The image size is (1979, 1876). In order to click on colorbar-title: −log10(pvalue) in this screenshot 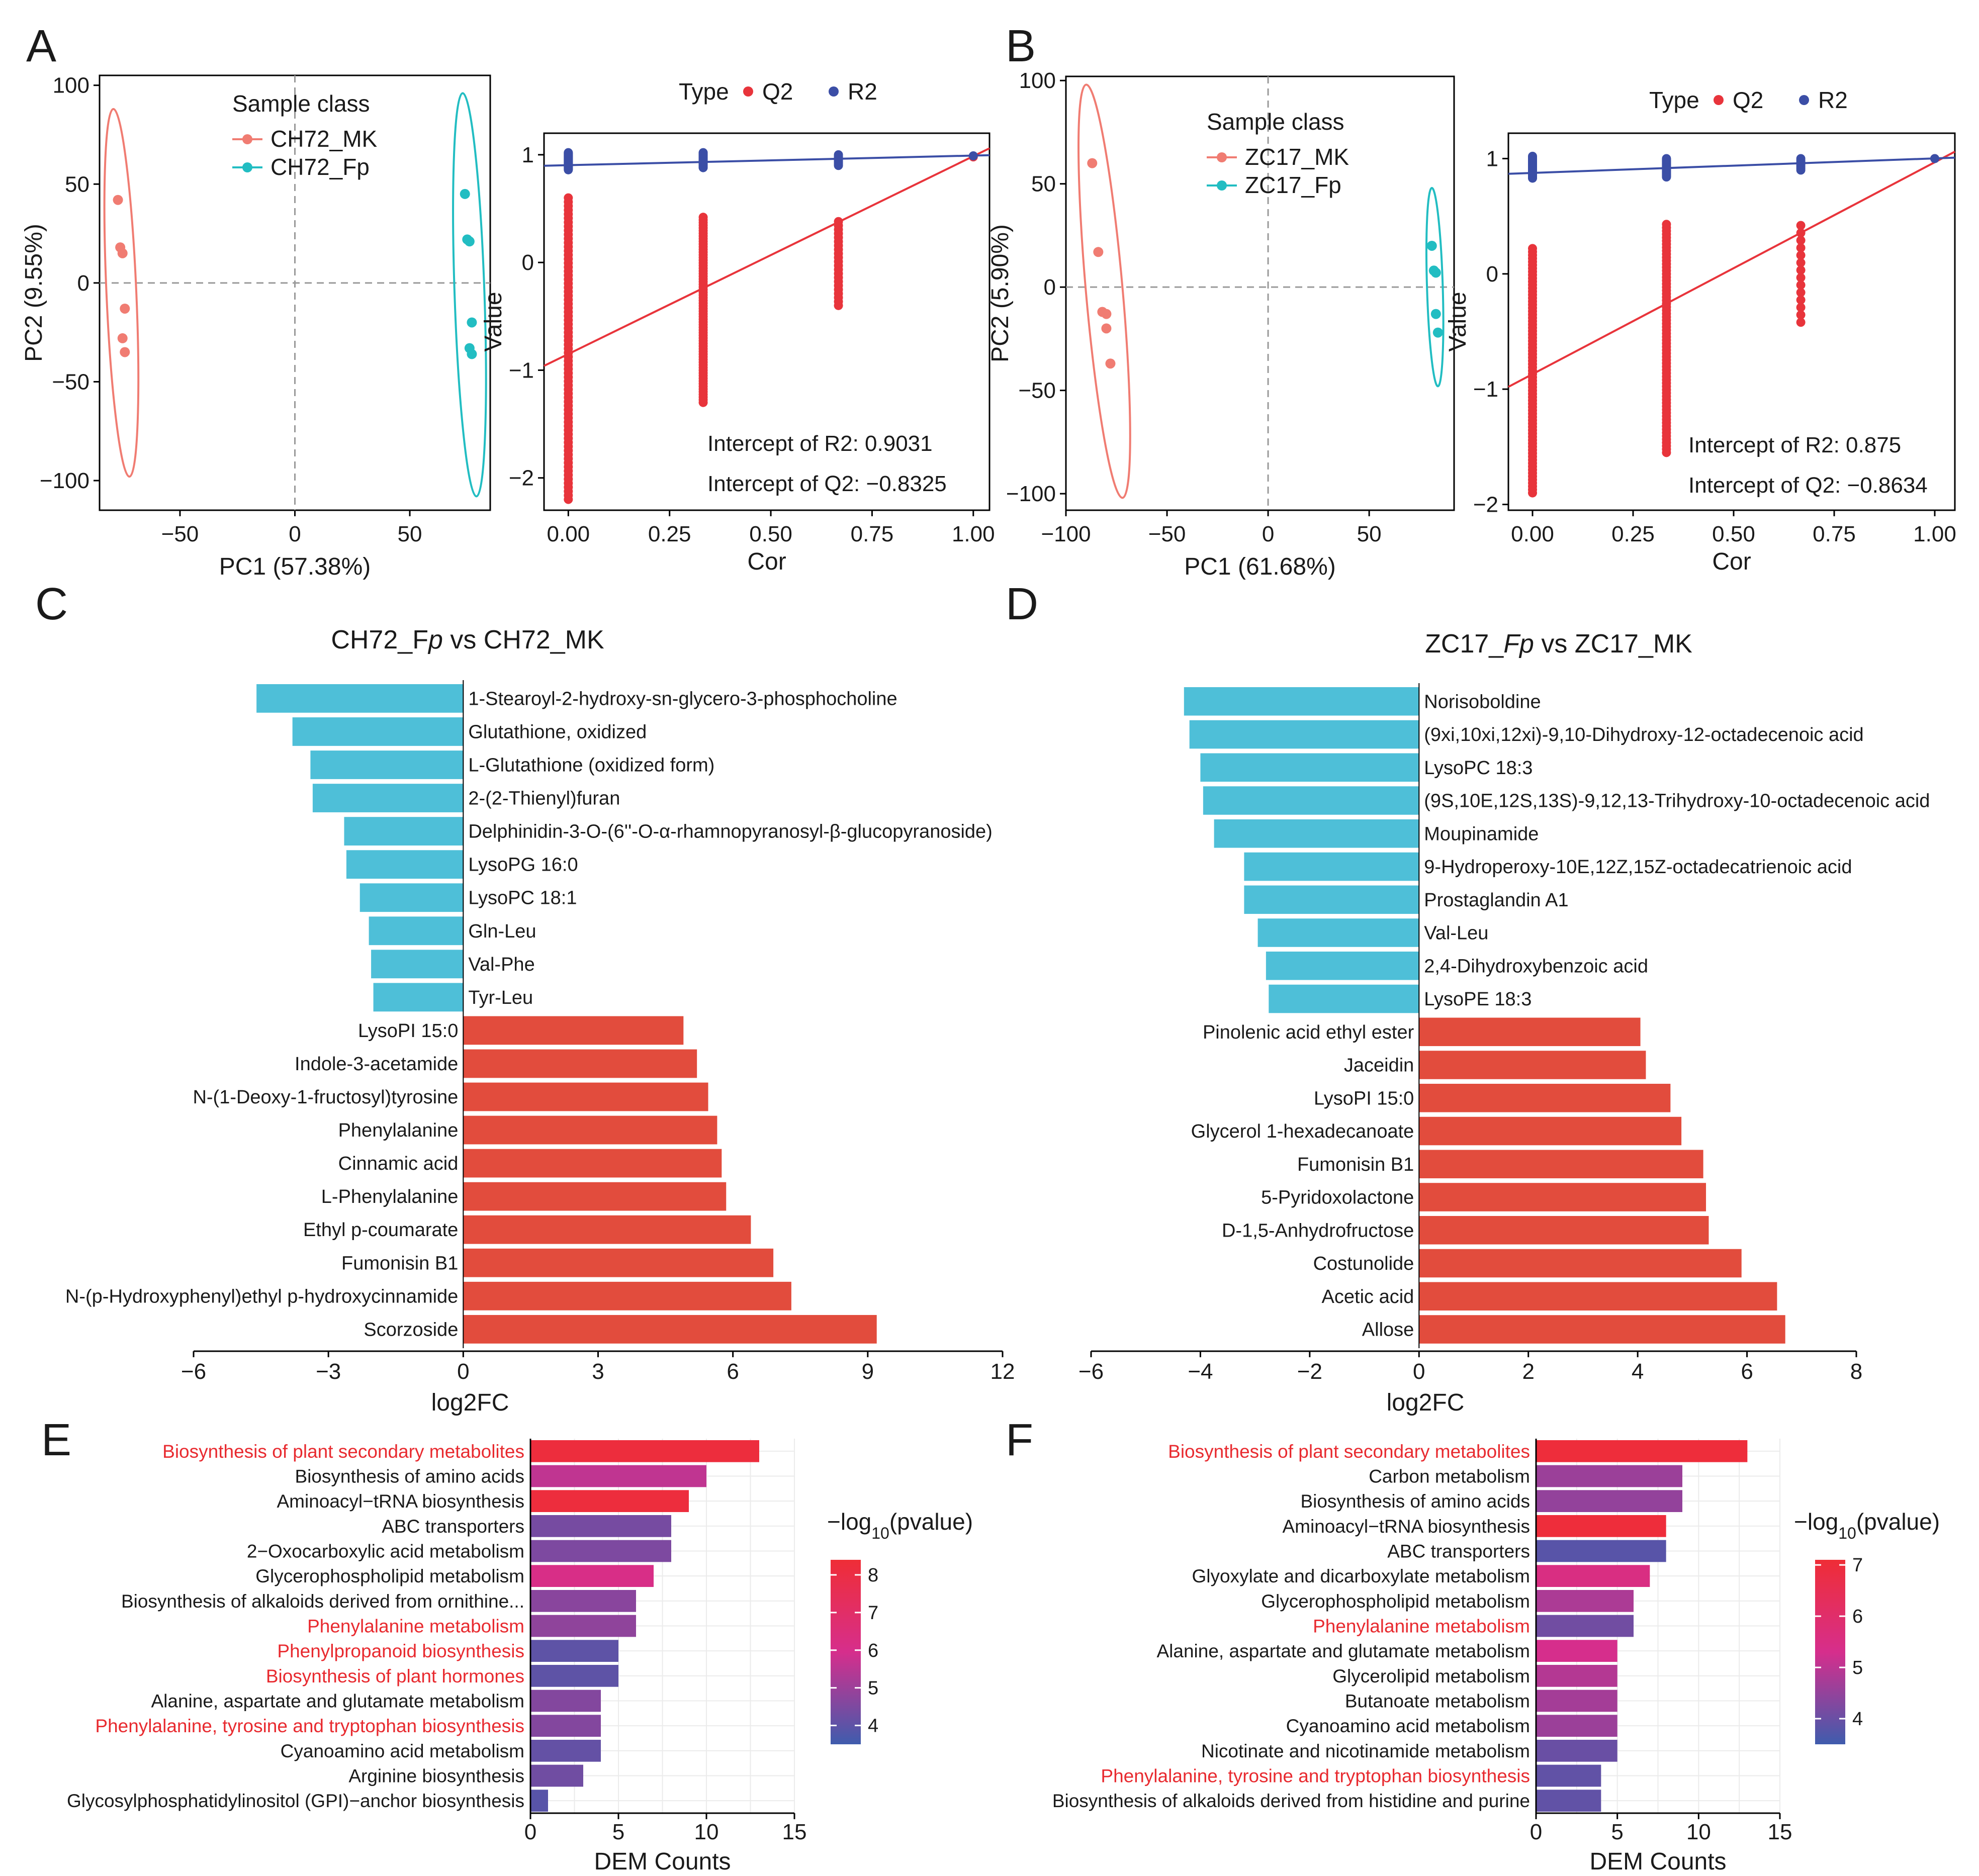, I will do `click(1867, 1526)`.